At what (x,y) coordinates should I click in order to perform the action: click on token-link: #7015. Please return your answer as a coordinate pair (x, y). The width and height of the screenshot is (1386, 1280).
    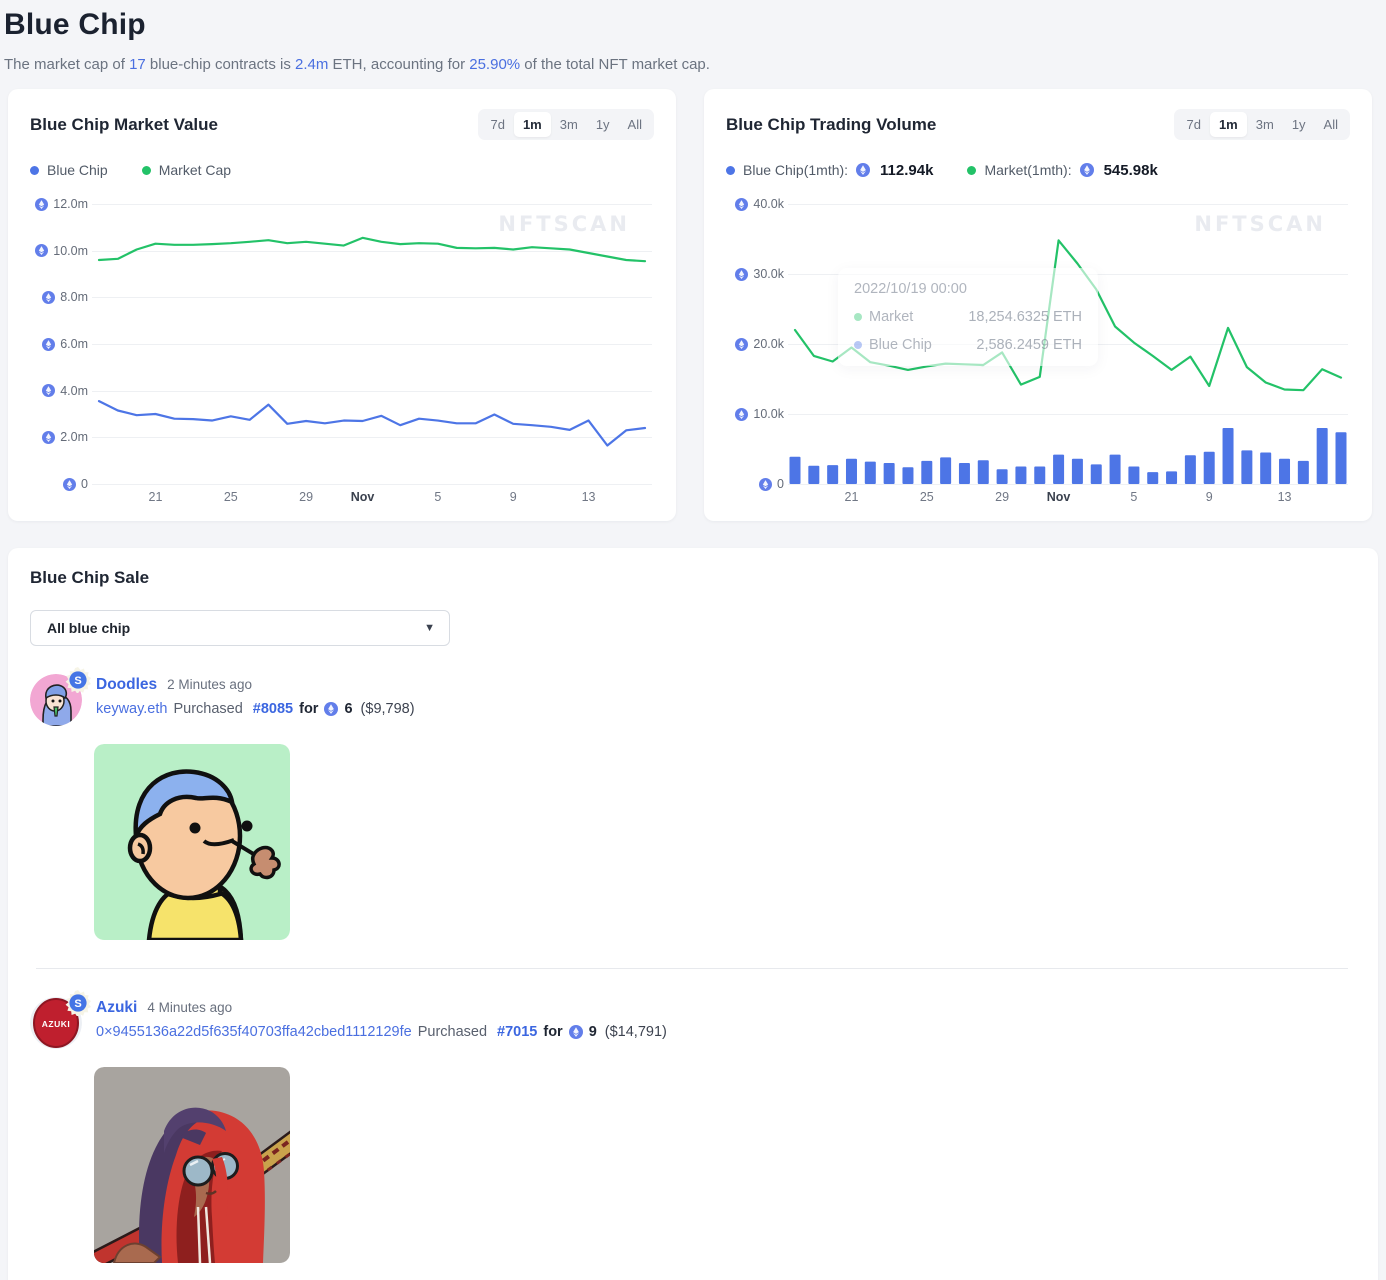
    Looking at the image, I should click on (517, 1032).